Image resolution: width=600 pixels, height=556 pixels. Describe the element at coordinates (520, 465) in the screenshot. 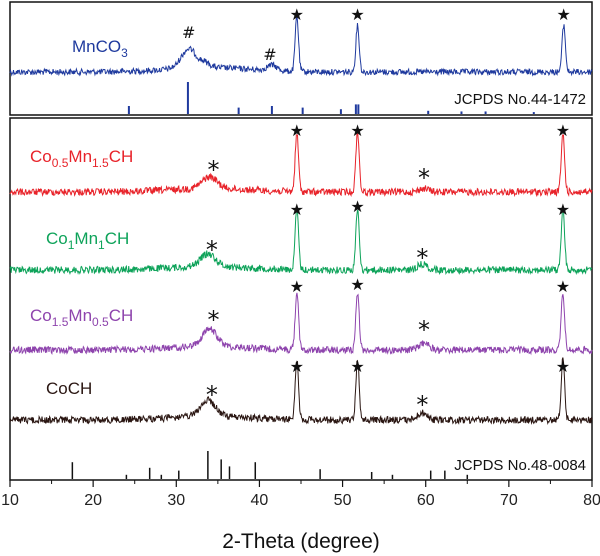

I see `ref-label-48-0084: JCPDS No.48-0084` at that location.